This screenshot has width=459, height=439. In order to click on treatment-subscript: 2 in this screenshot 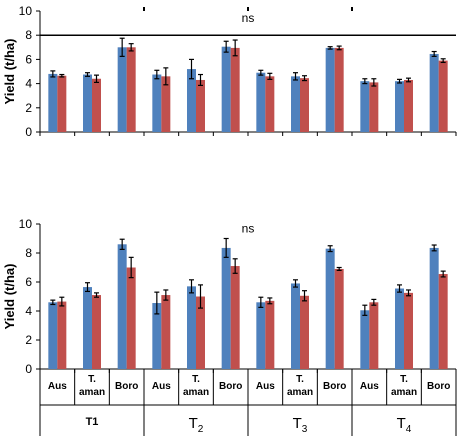, I will do `click(201, 429)`.